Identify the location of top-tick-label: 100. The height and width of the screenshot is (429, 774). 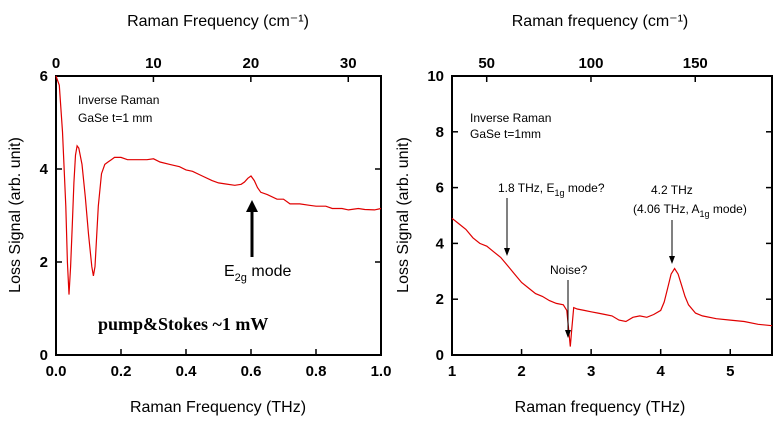
(590, 63).